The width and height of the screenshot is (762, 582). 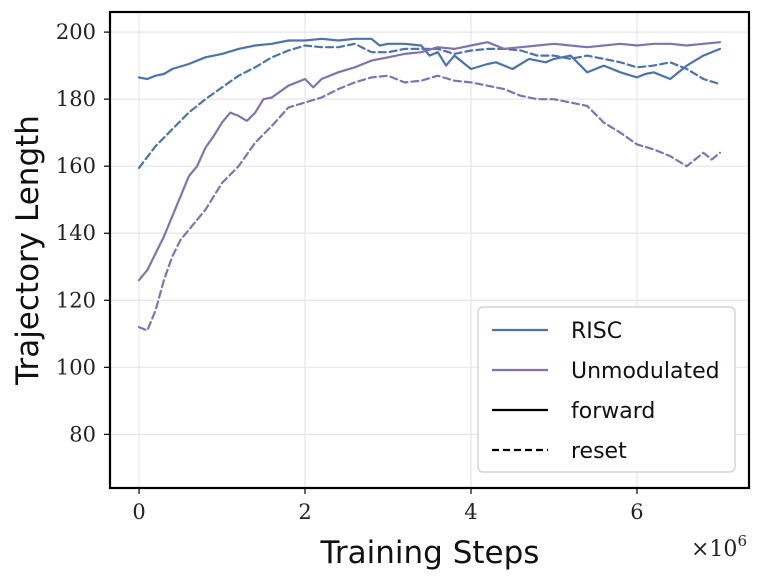 What do you see at coordinates (645, 371) in the screenshot?
I see `legend-label-unmodulated: Unmodulated` at bounding box center [645, 371].